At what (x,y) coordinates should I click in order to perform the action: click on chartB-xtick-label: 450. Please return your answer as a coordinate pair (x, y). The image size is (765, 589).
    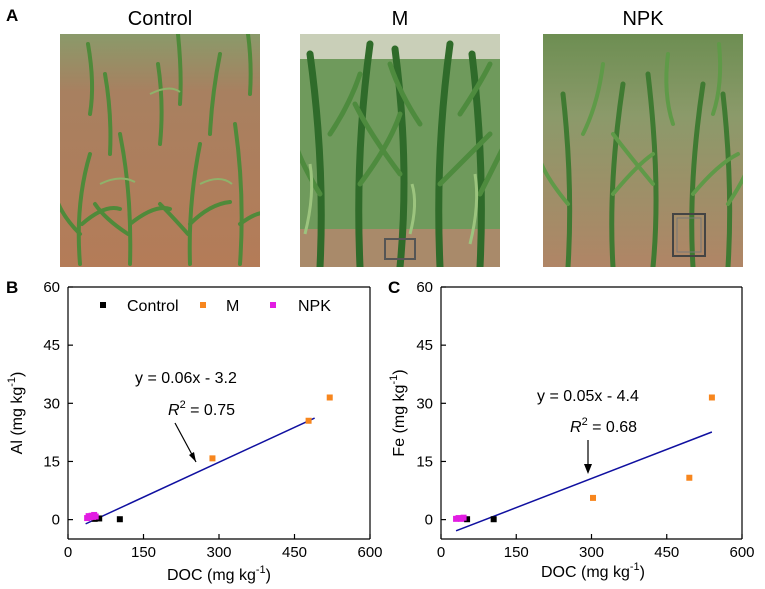
    Looking at the image, I should click on (294, 552).